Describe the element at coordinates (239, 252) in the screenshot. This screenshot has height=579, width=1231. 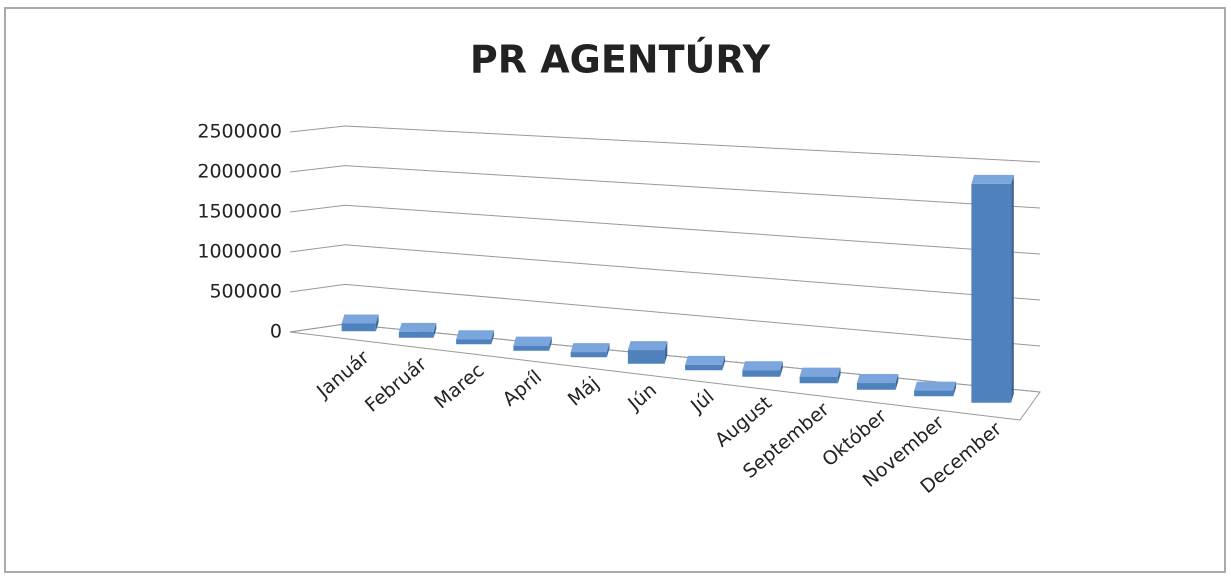
I see `y-tick-label: 1000000` at that location.